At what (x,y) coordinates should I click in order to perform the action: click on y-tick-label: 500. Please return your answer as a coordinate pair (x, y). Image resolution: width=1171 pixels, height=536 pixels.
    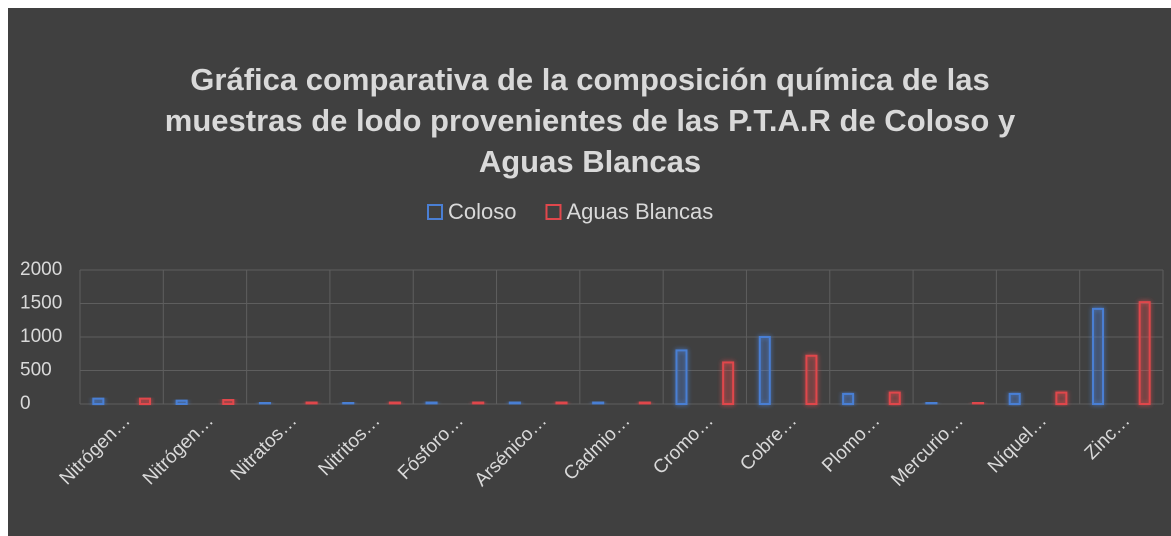
    Looking at the image, I should click on (36, 370).